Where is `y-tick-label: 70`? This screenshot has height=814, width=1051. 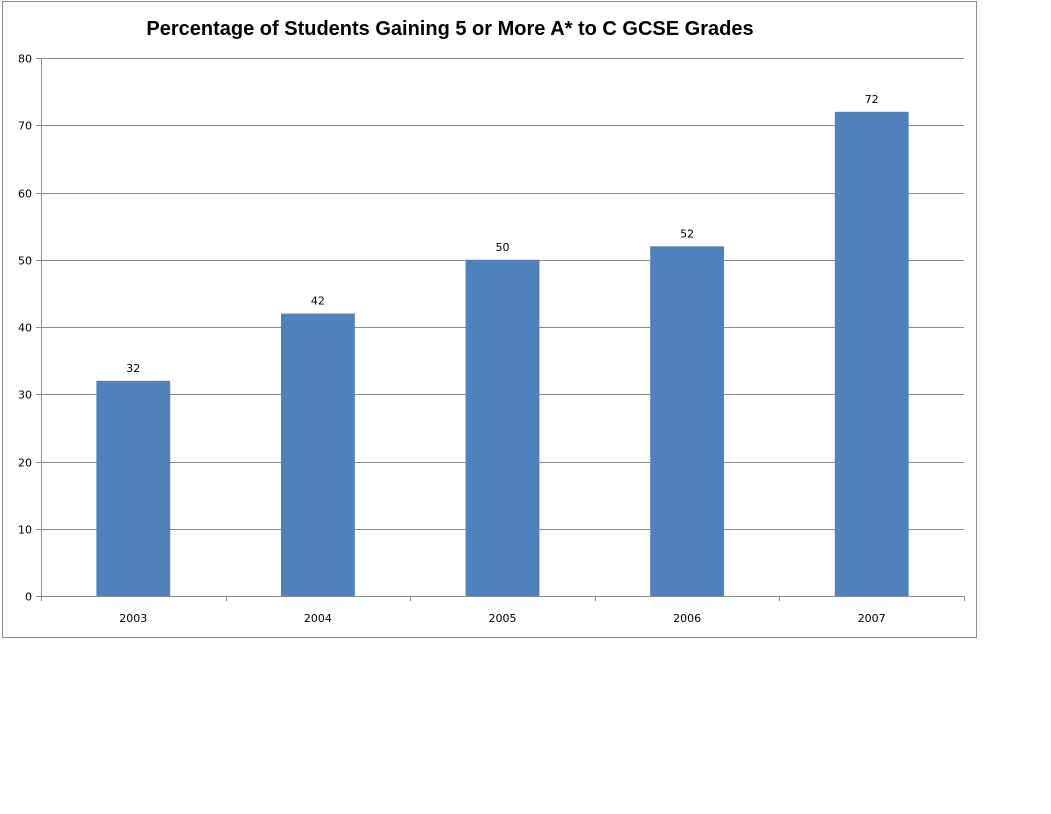 y-tick-label: 70 is located at coordinates (25, 126).